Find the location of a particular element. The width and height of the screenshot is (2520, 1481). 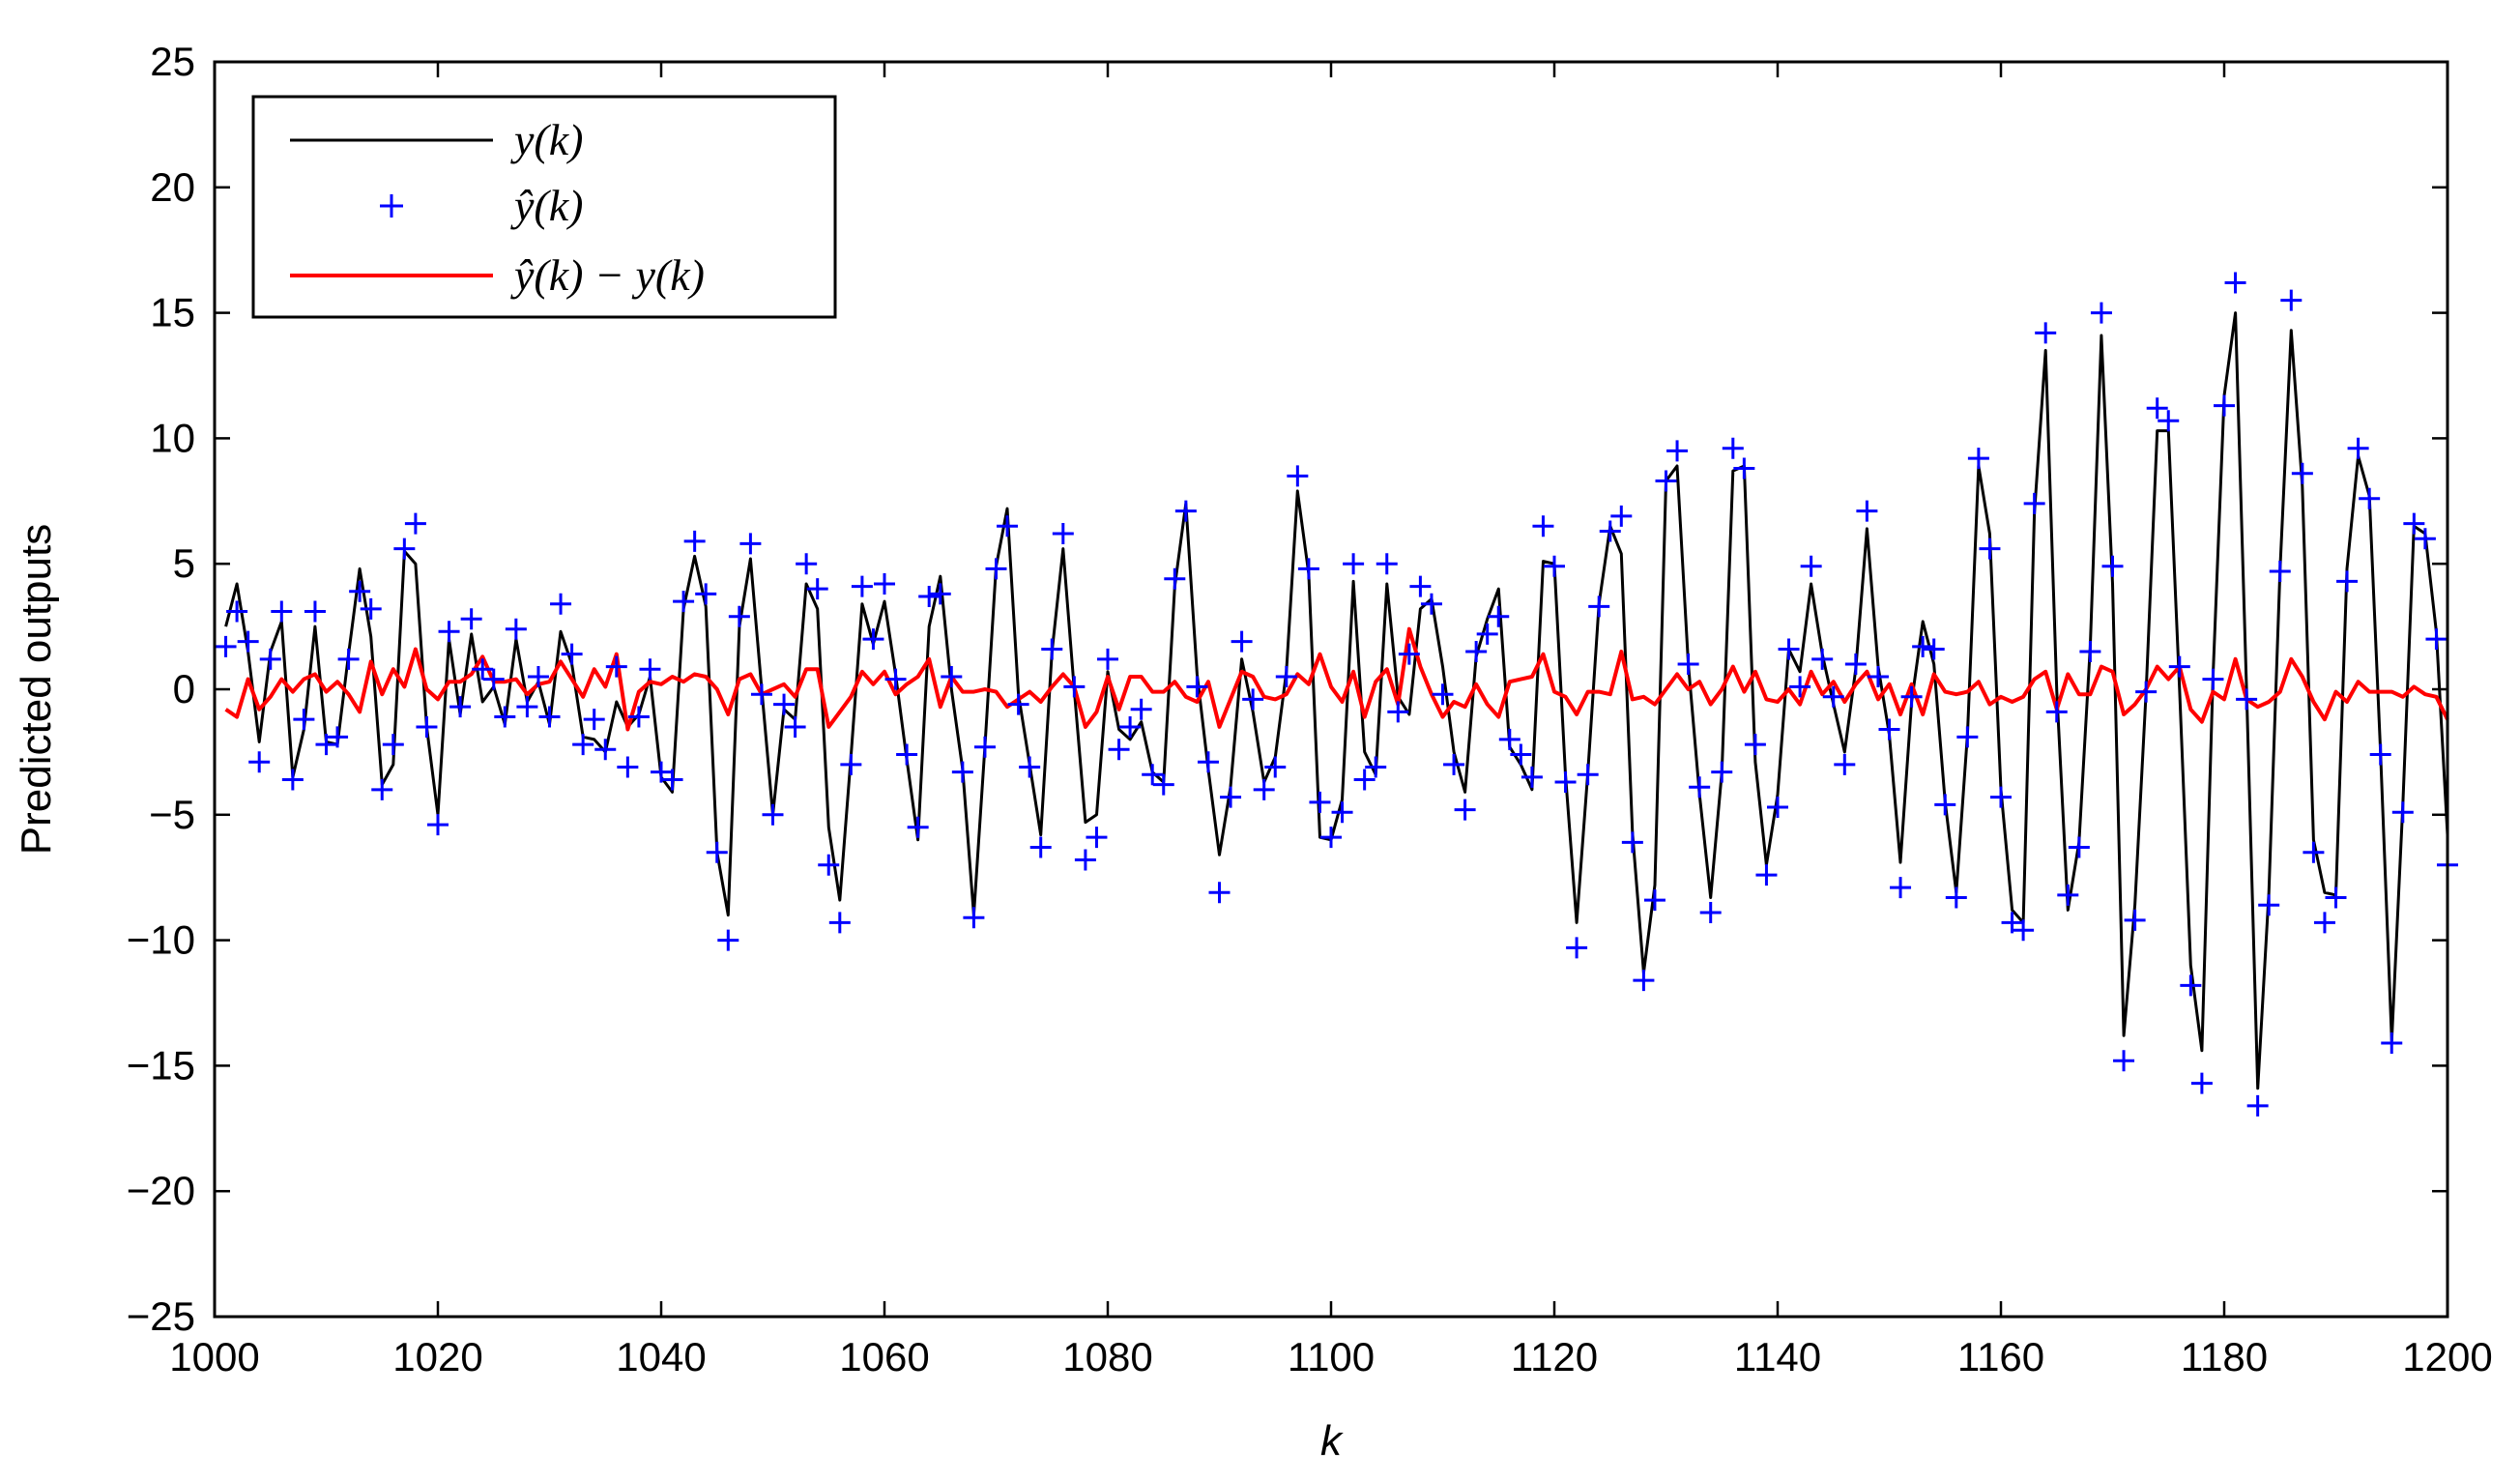

y-tick-label: 10 is located at coordinates (173, 437).